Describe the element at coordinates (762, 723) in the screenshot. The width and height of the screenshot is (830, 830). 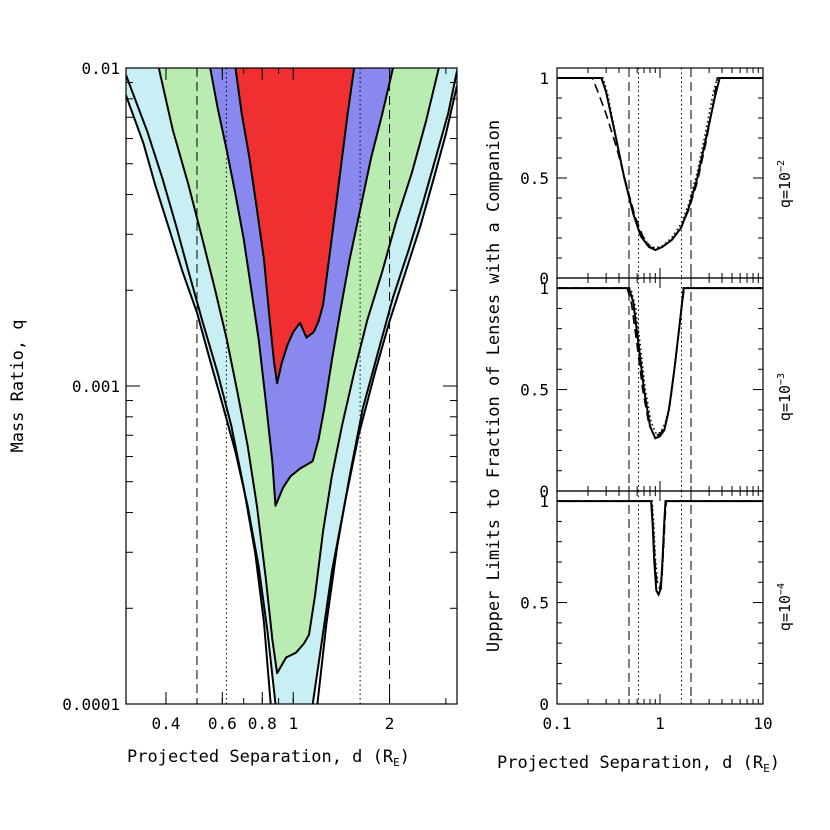
I see `right-xtick-label: 10` at that location.